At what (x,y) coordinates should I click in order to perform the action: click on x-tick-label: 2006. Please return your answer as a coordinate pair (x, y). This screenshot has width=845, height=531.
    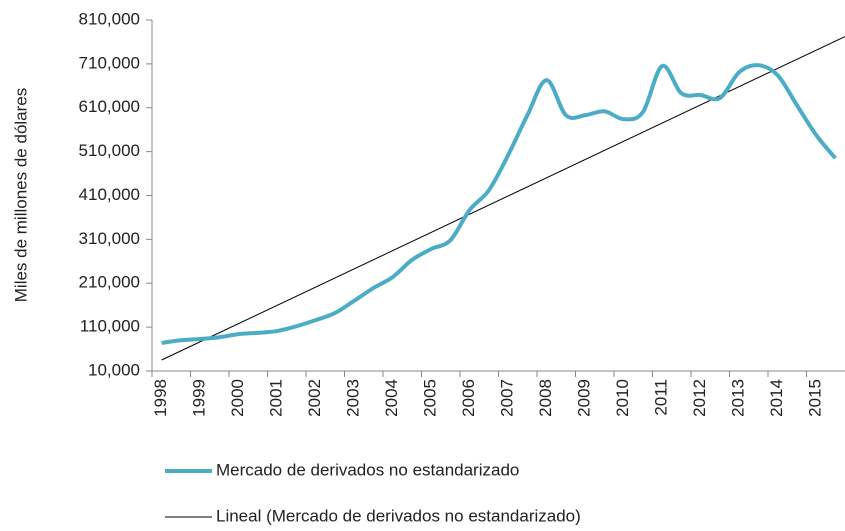
    Looking at the image, I should click on (468, 398).